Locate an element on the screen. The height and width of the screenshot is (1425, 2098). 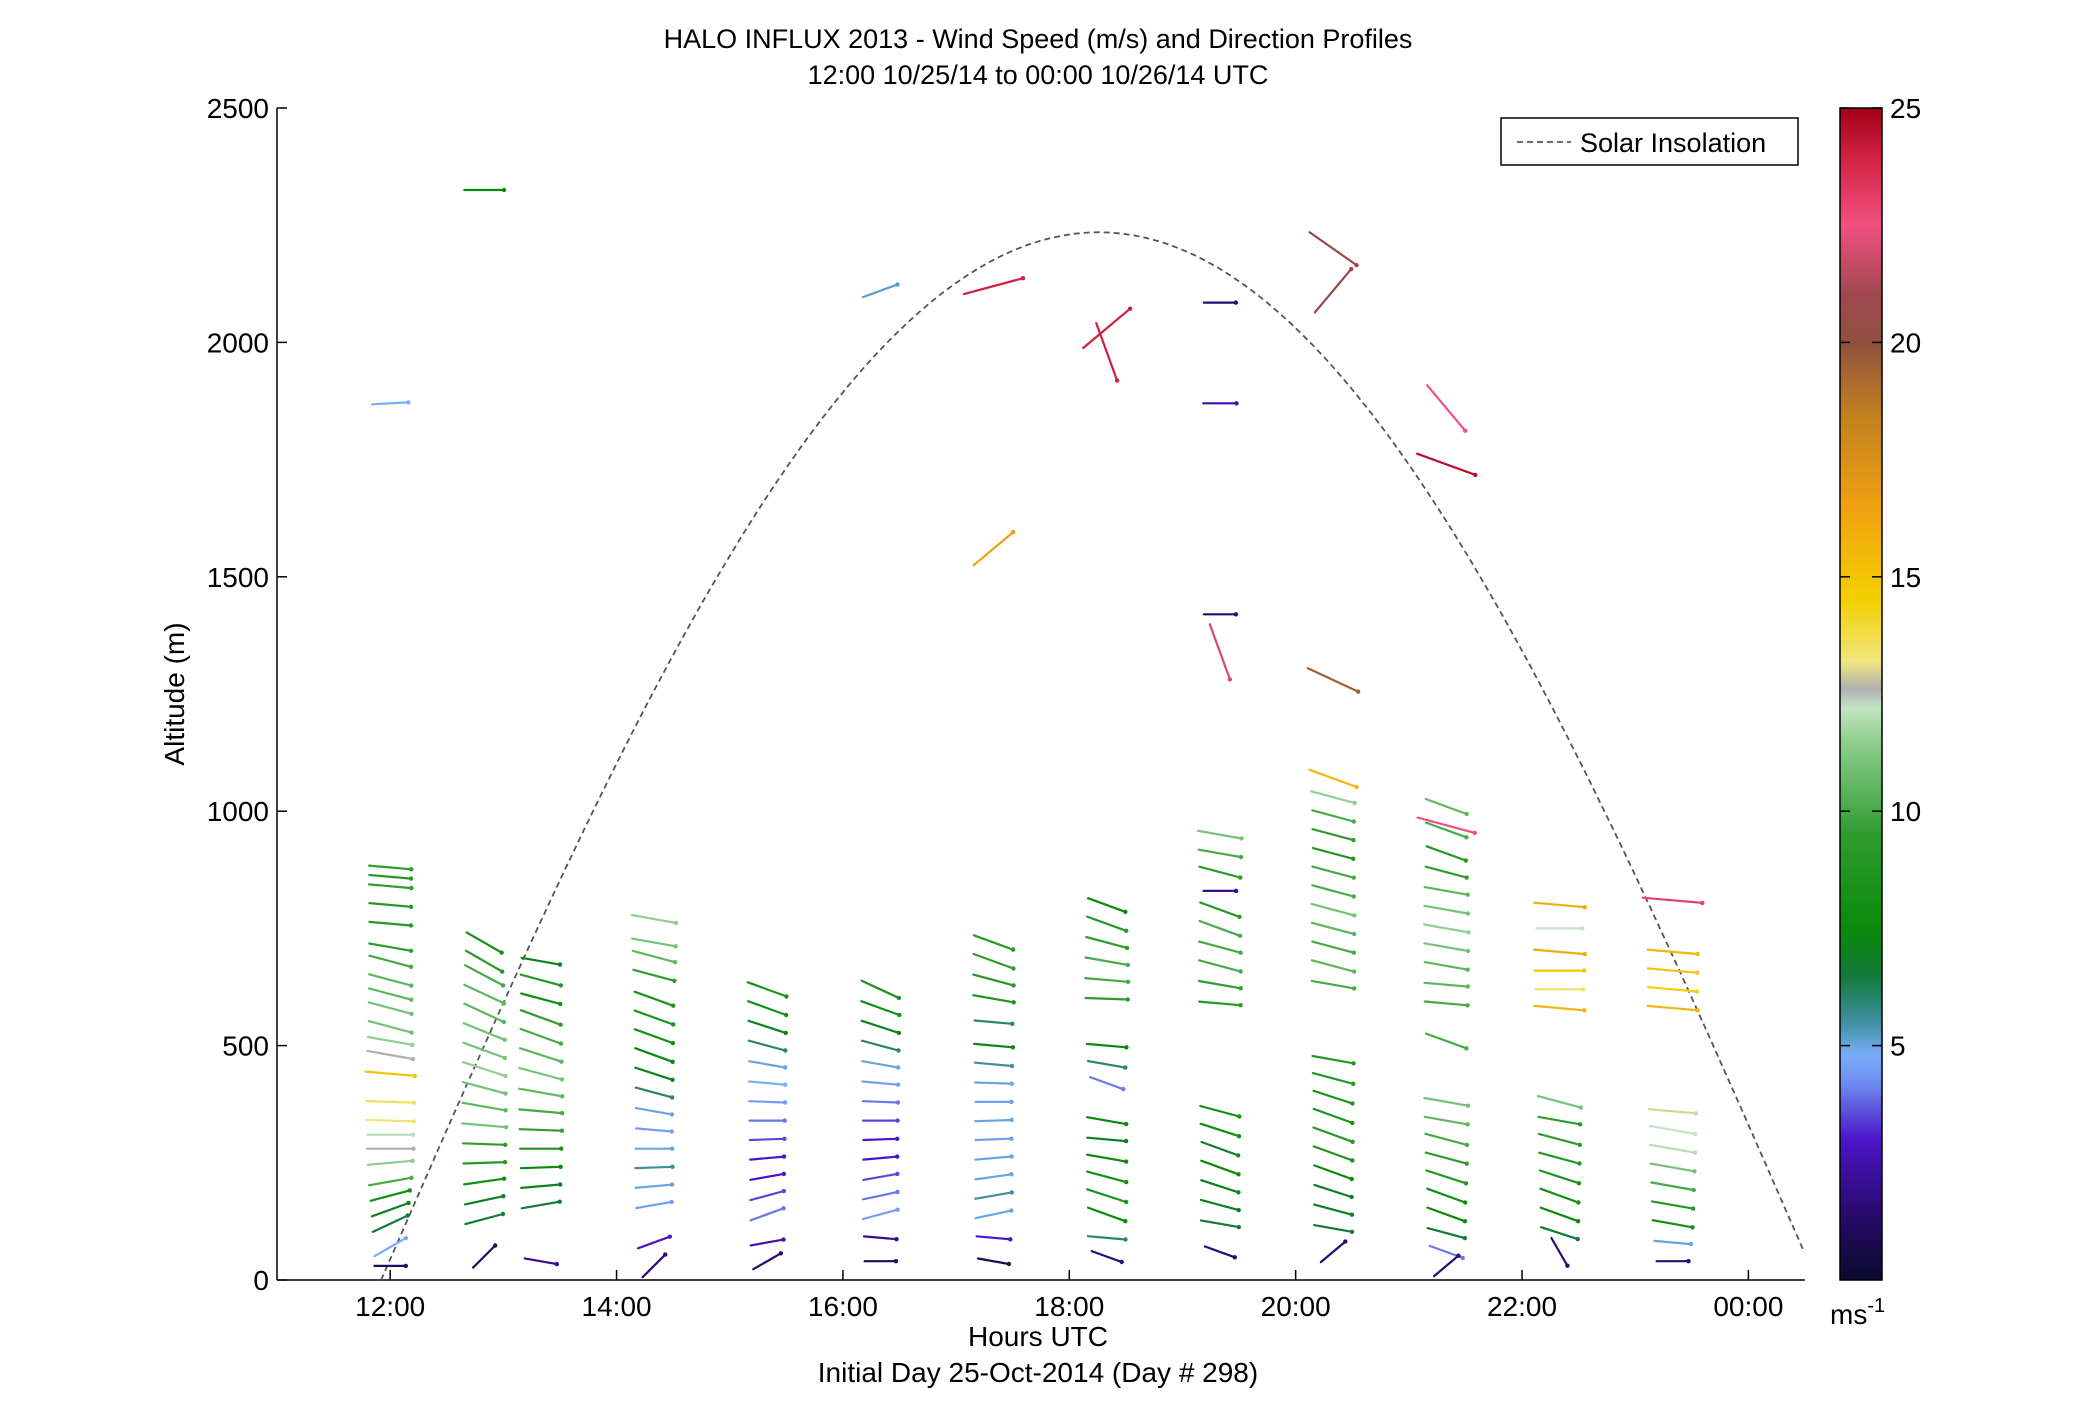
legend-entry-solar-insolation: Solar Insolation is located at coordinates (1673, 143).